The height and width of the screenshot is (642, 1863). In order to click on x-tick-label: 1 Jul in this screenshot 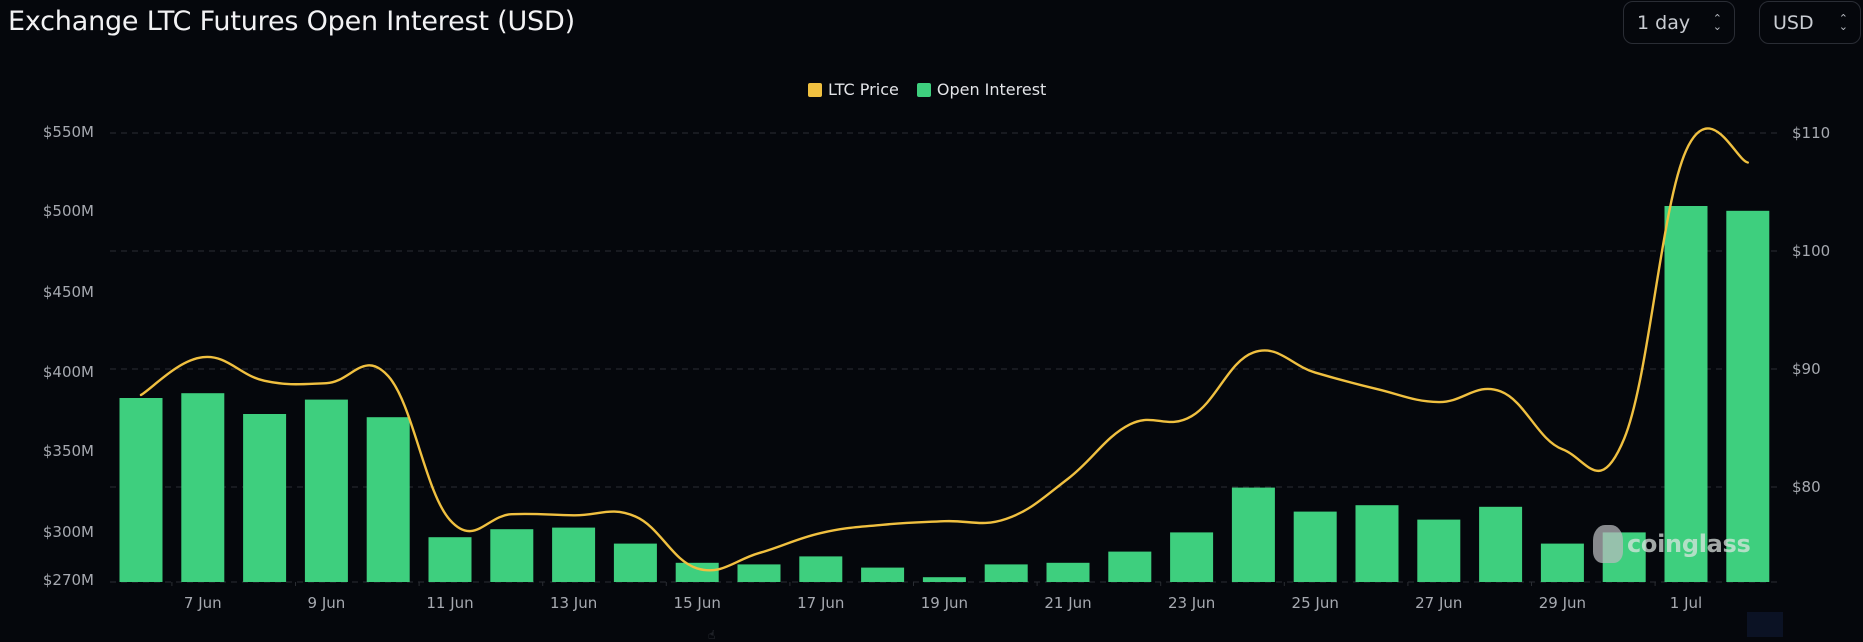, I will do `click(1686, 603)`.